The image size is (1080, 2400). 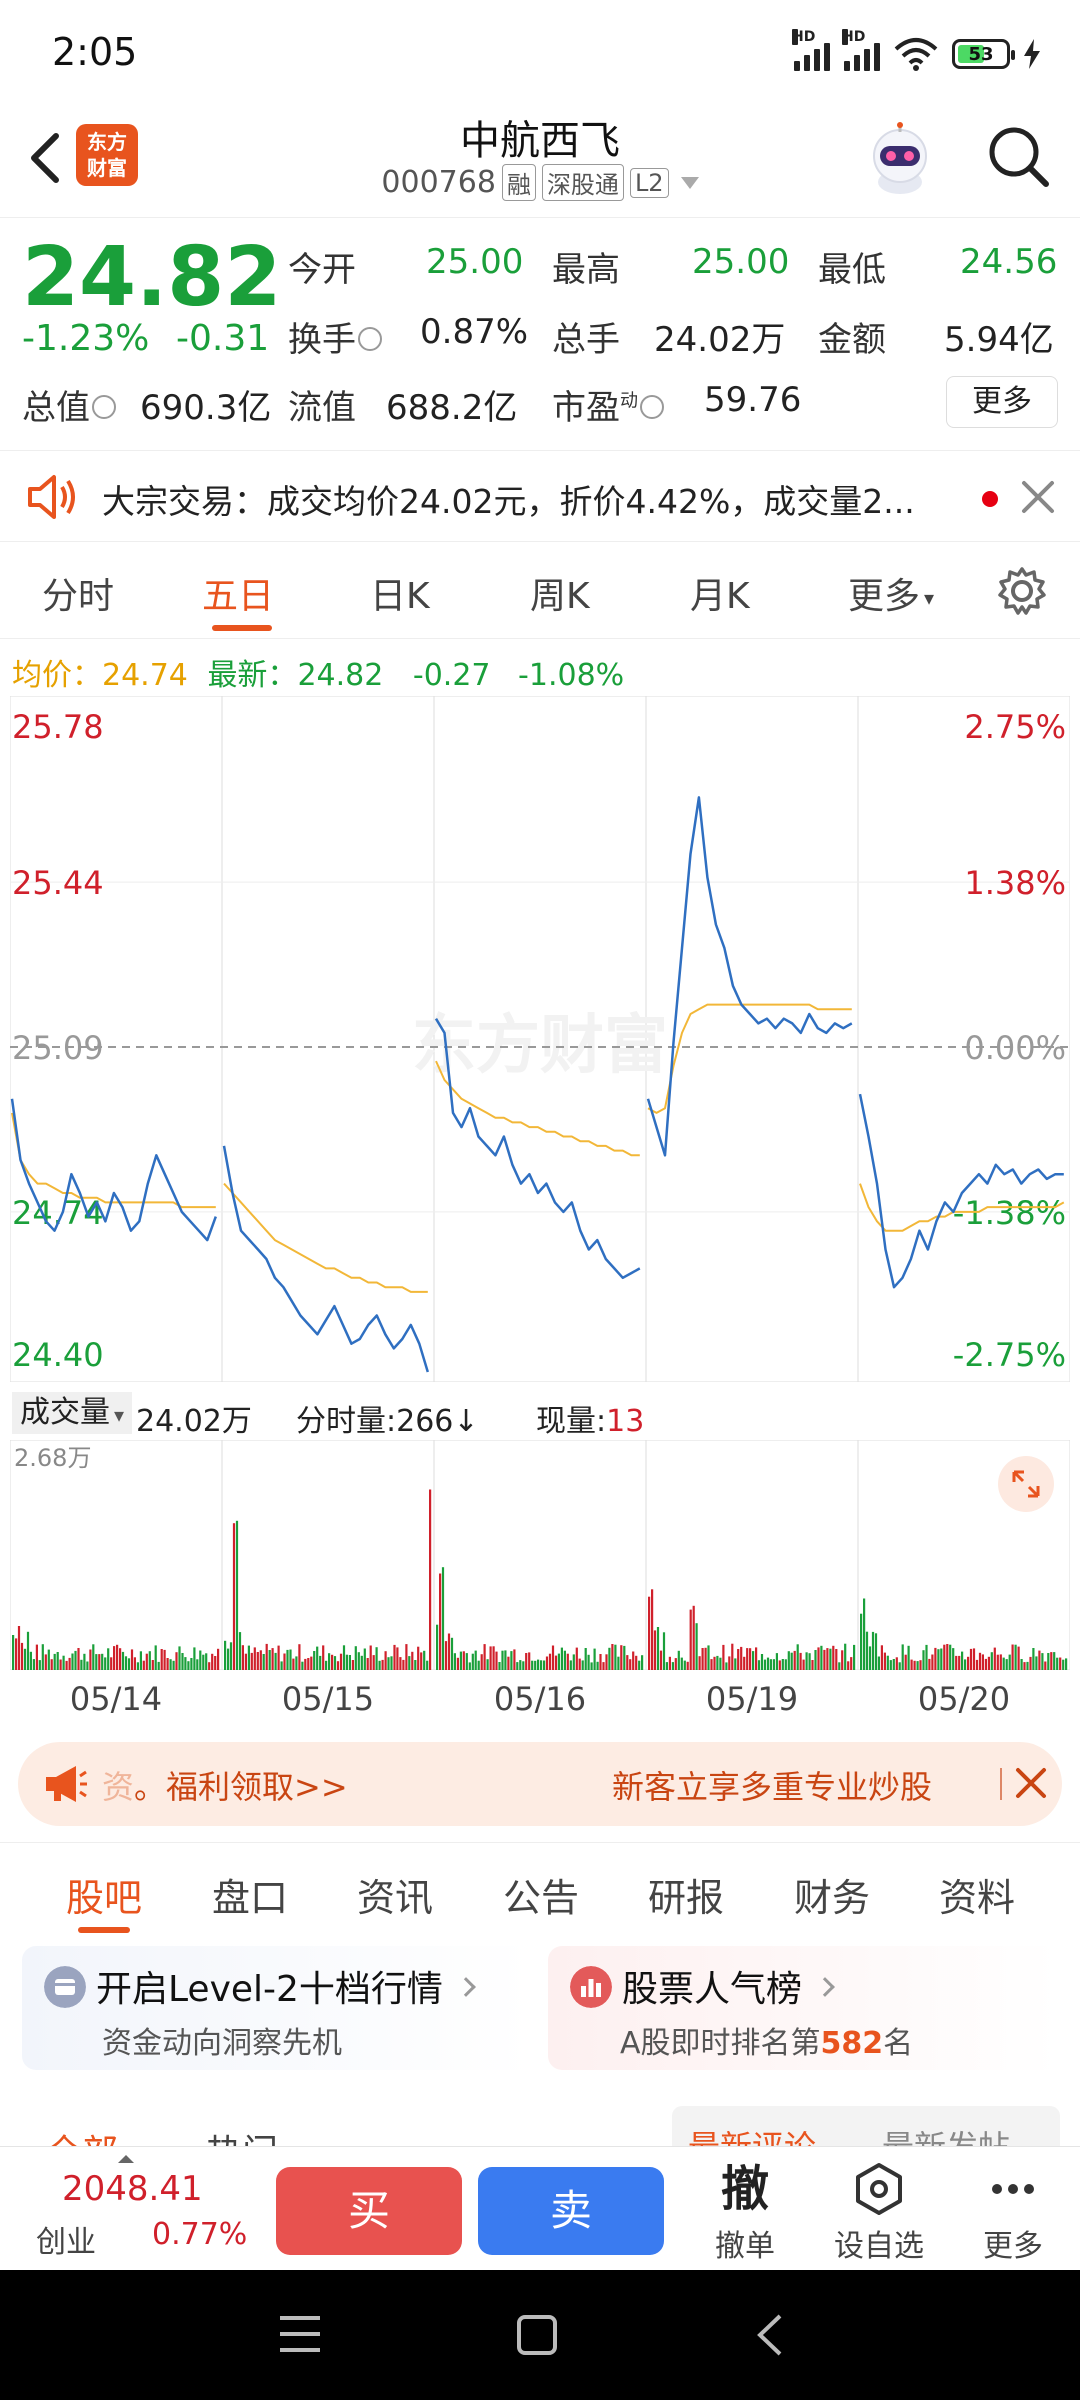 I want to click on cancel-order-button: 撤 撤单, so click(x=745, y=2213).